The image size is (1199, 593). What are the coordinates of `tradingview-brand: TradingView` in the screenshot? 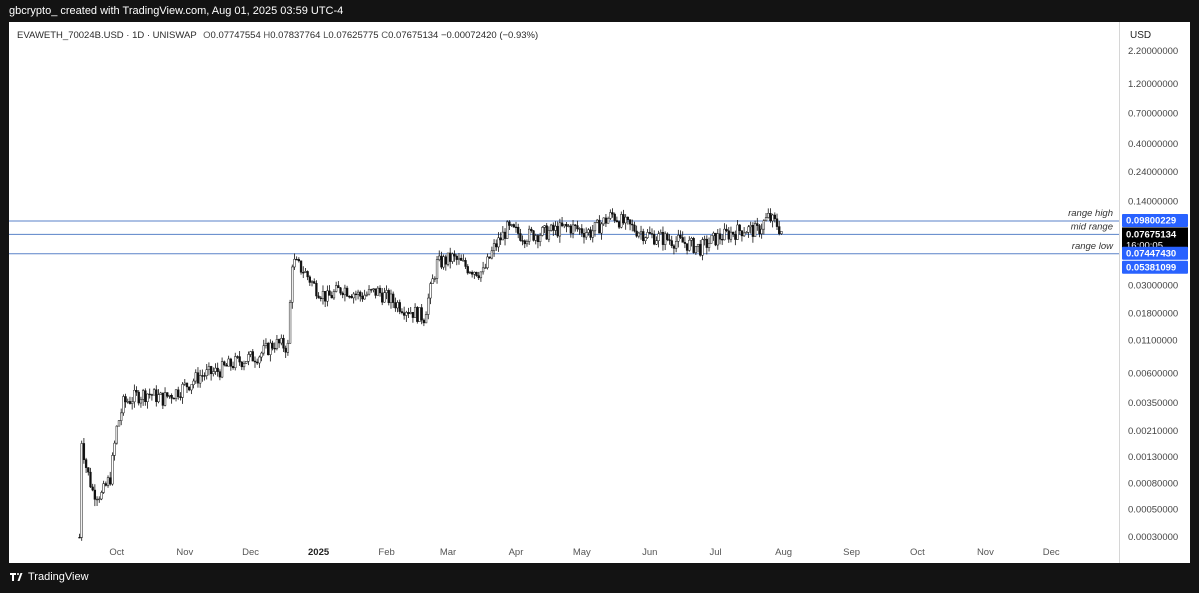 It's located at (49, 577).